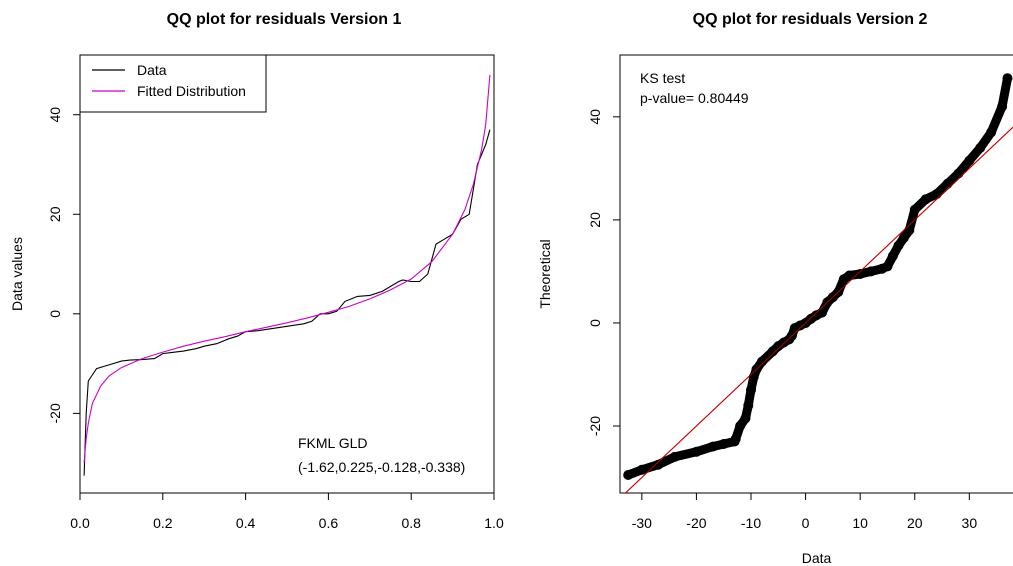 The image size is (1013, 566). Describe the element at coordinates (915, 523) in the screenshot. I see `x-tick-label: 20` at that location.